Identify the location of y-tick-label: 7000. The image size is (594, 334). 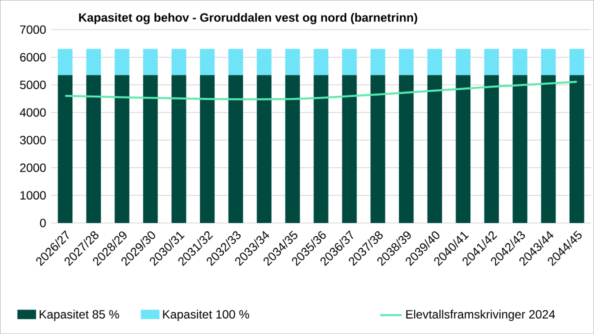
(33, 29).